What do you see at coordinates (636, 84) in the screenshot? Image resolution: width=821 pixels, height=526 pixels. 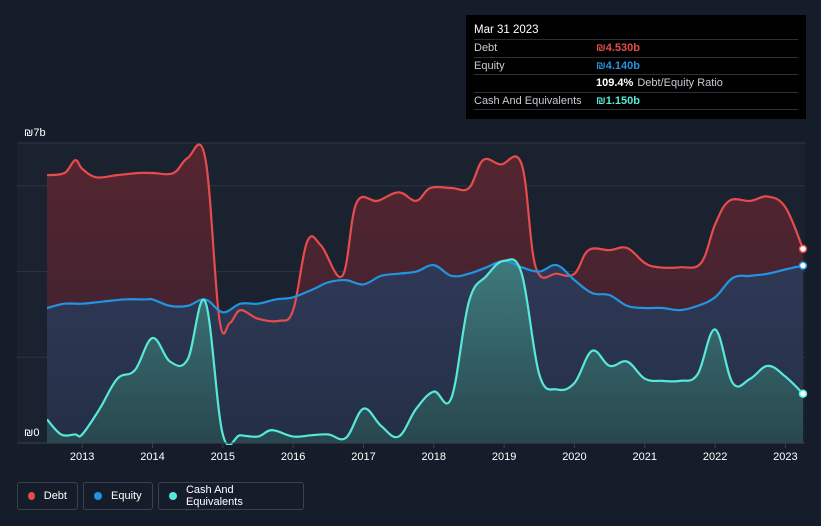 I see `tooltip-row-ratio: 109.4% Debt/Equity Ratio` at bounding box center [636, 84].